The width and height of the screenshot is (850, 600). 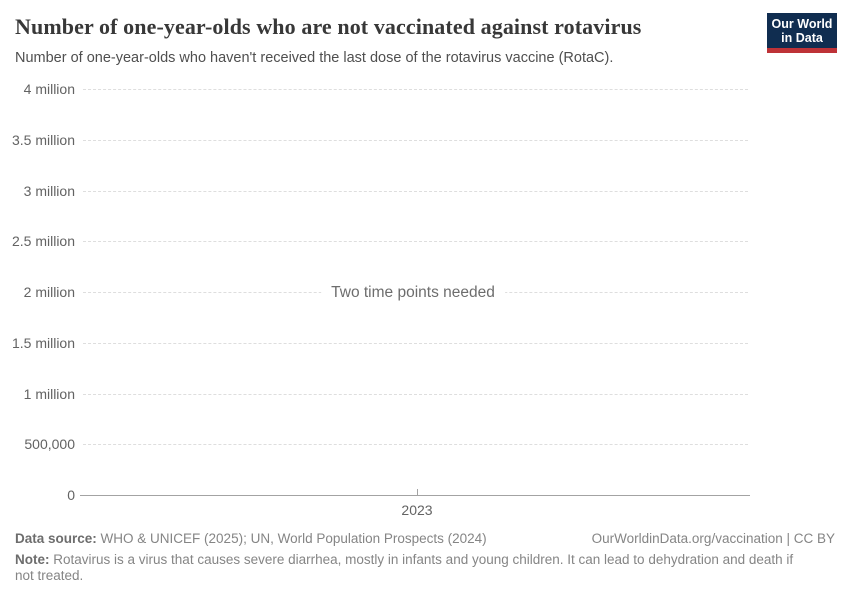 What do you see at coordinates (49, 292) in the screenshot?
I see `y-axis-tick-label: 2 million` at bounding box center [49, 292].